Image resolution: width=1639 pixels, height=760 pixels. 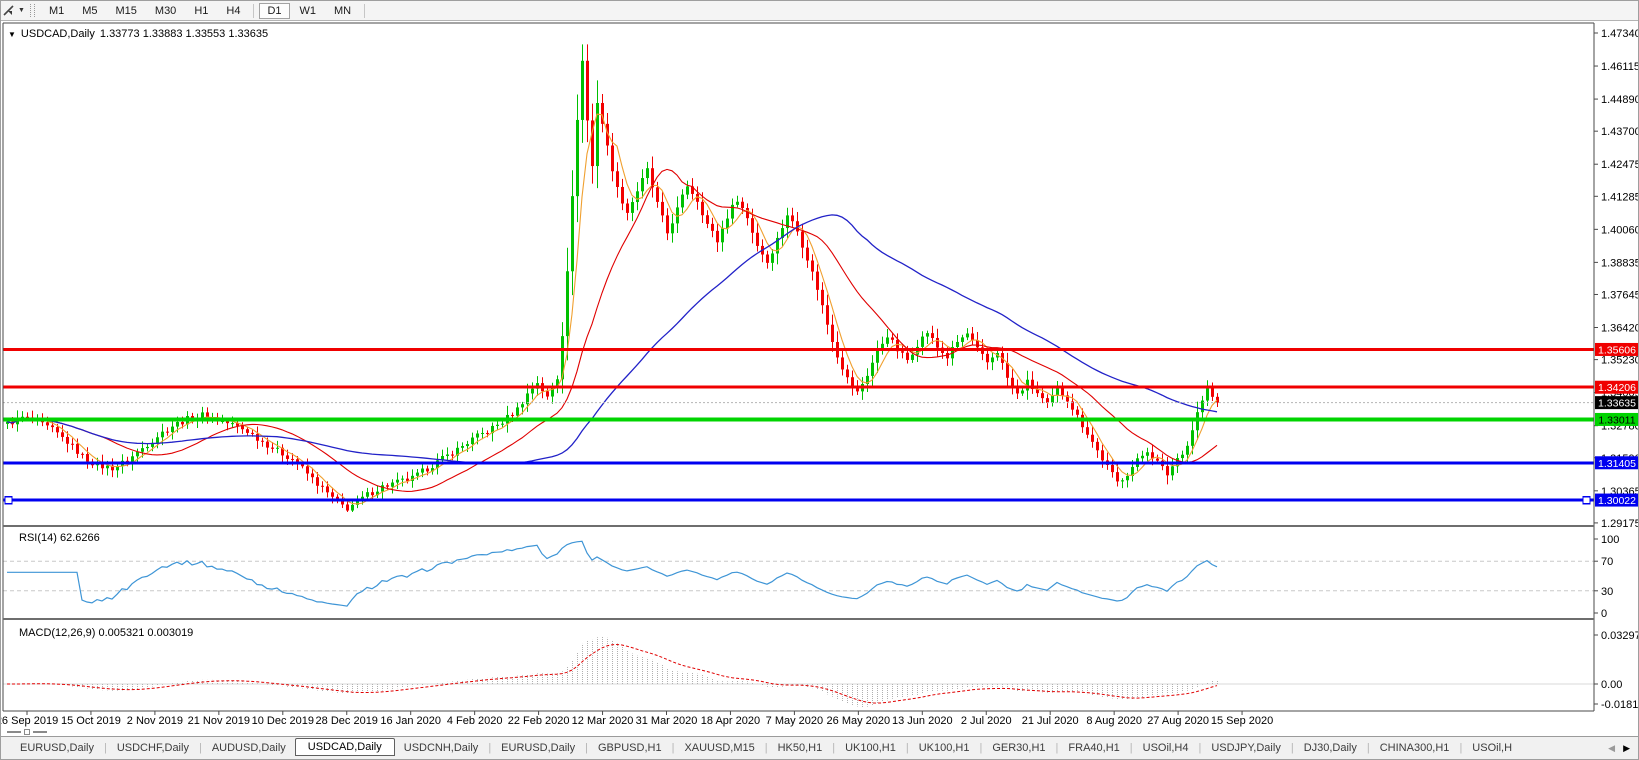 What do you see at coordinates (1620, 263) in the screenshot?
I see `price-tick-label: 1.38835` at bounding box center [1620, 263].